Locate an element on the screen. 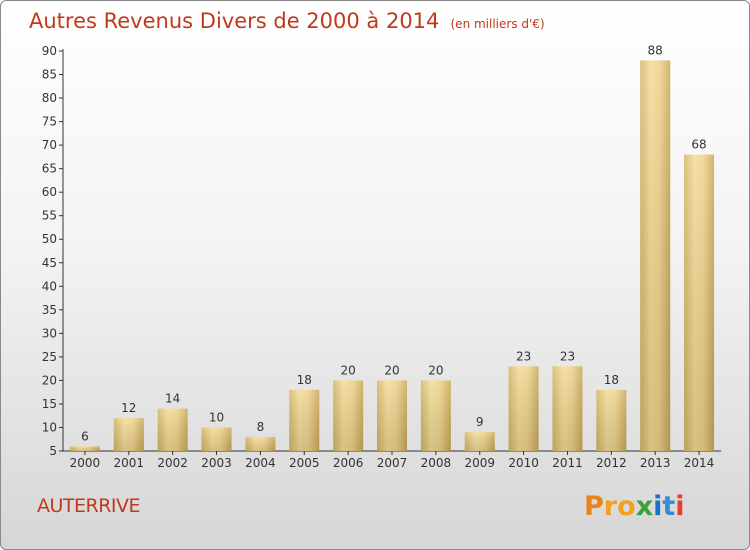 This screenshot has height=550, width=750. x-tick-label: 2001 is located at coordinates (129, 463).